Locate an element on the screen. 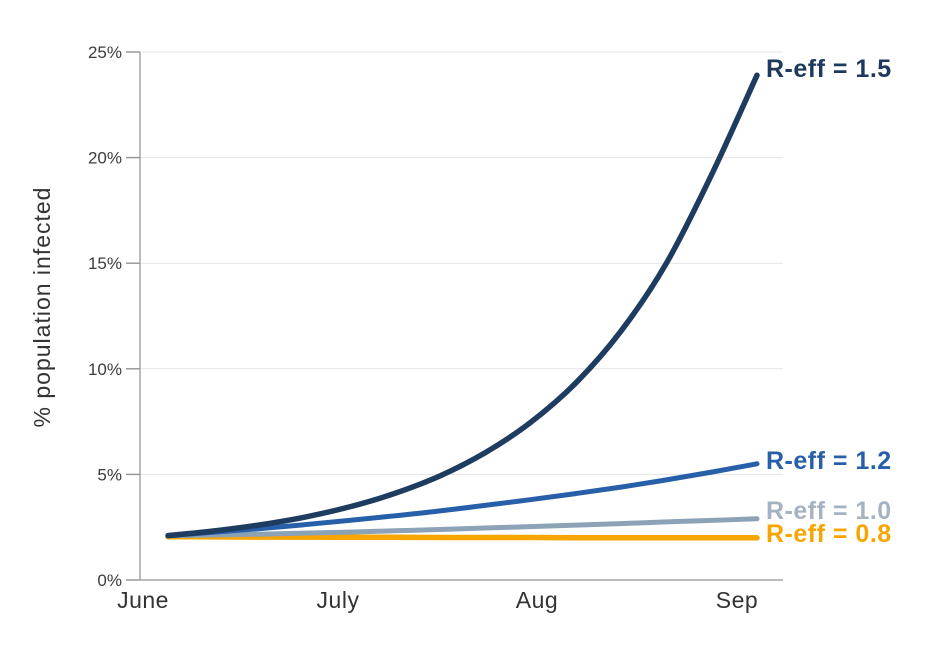 This screenshot has height=653, width=930. x-tick-label: July is located at coordinates (338, 600).